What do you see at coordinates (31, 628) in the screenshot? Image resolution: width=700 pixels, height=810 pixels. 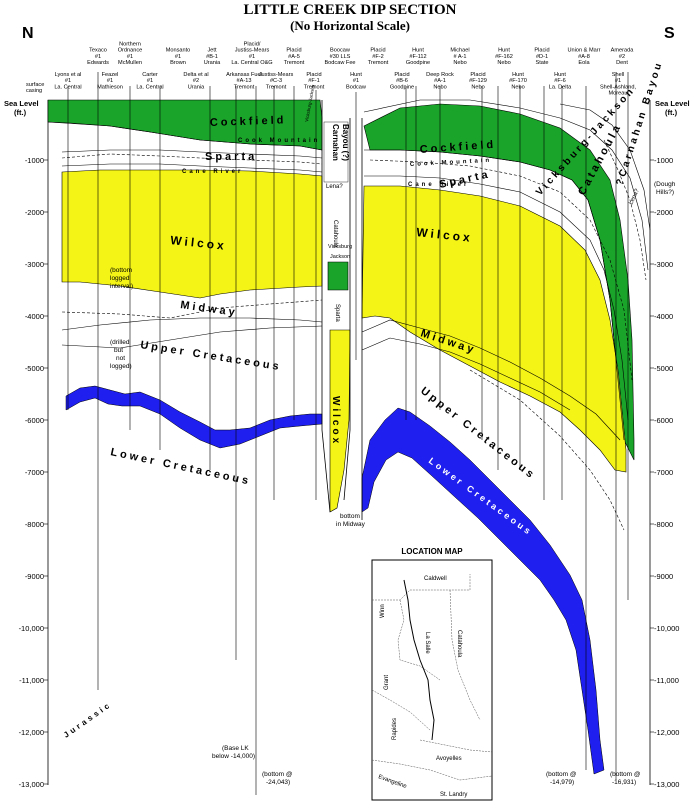 I see `depth-tick-label-left: -10,000` at bounding box center [31, 628].